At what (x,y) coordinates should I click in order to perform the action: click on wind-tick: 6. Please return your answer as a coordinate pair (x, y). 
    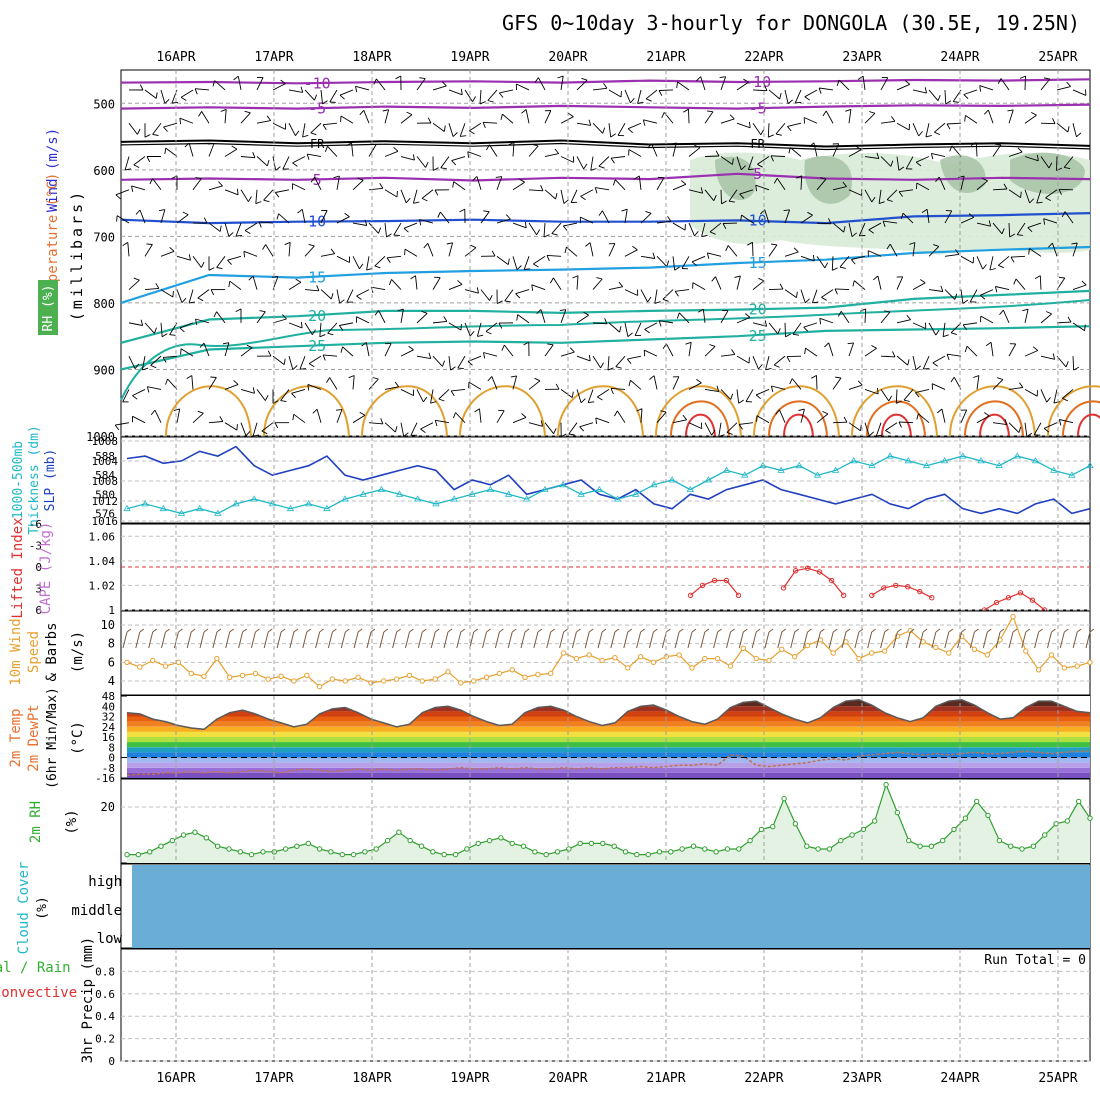
    Looking at the image, I should click on (111, 662).